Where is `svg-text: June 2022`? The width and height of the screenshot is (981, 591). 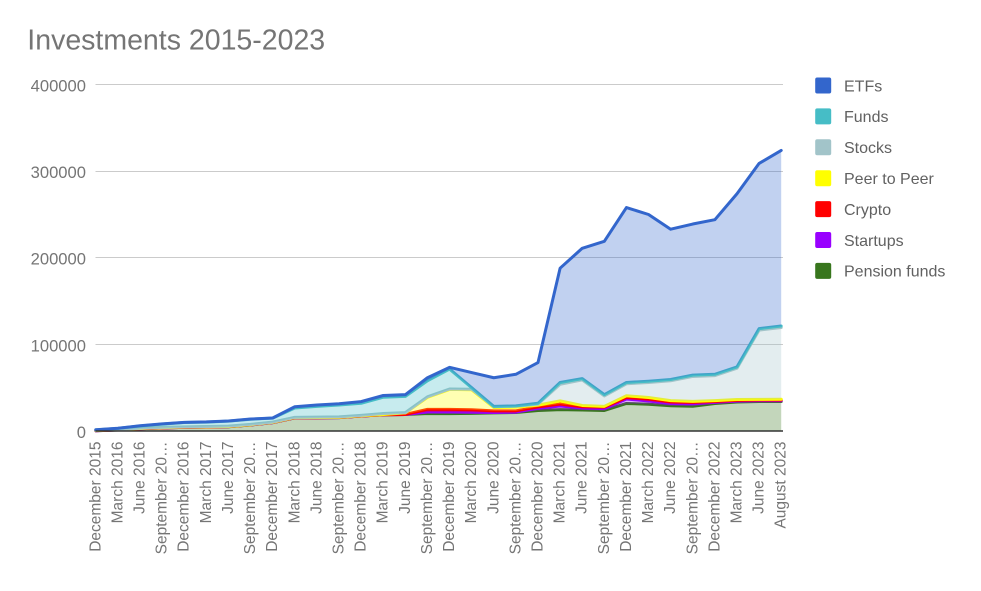 svg-text: June 2022 is located at coordinates (670, 478).